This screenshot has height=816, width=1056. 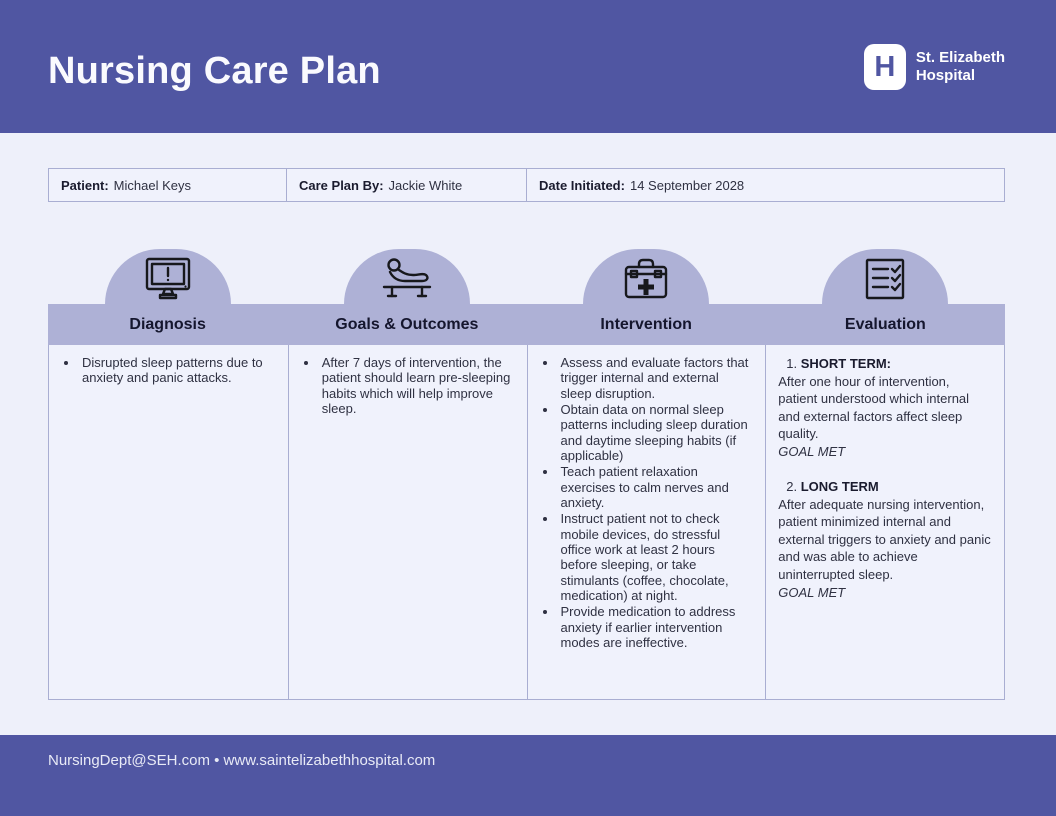 I want to click on hospital-logo-letter: H, so click(x=885, y=66).